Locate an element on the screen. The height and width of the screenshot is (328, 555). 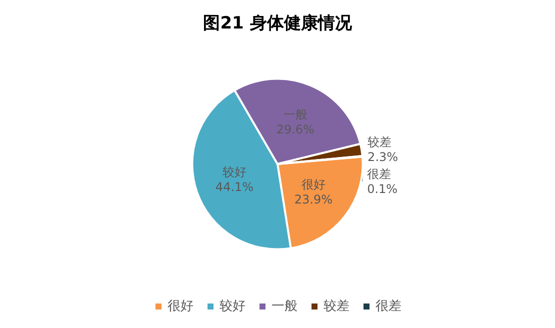
data-label: 29.6% is located at coordinates (295, 129).